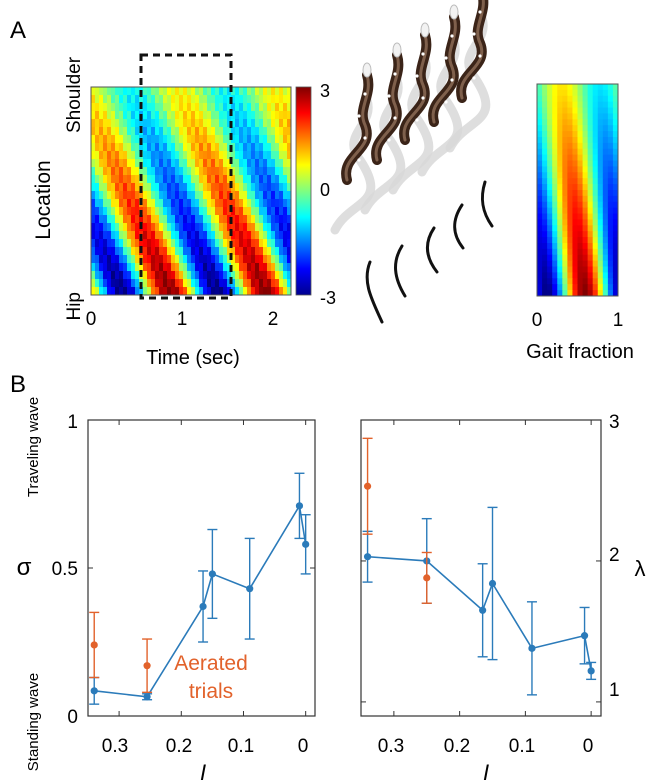  Describe the element at coordinates (43, 199) in the screenshot. I see `y-label-location: Location` at that location.